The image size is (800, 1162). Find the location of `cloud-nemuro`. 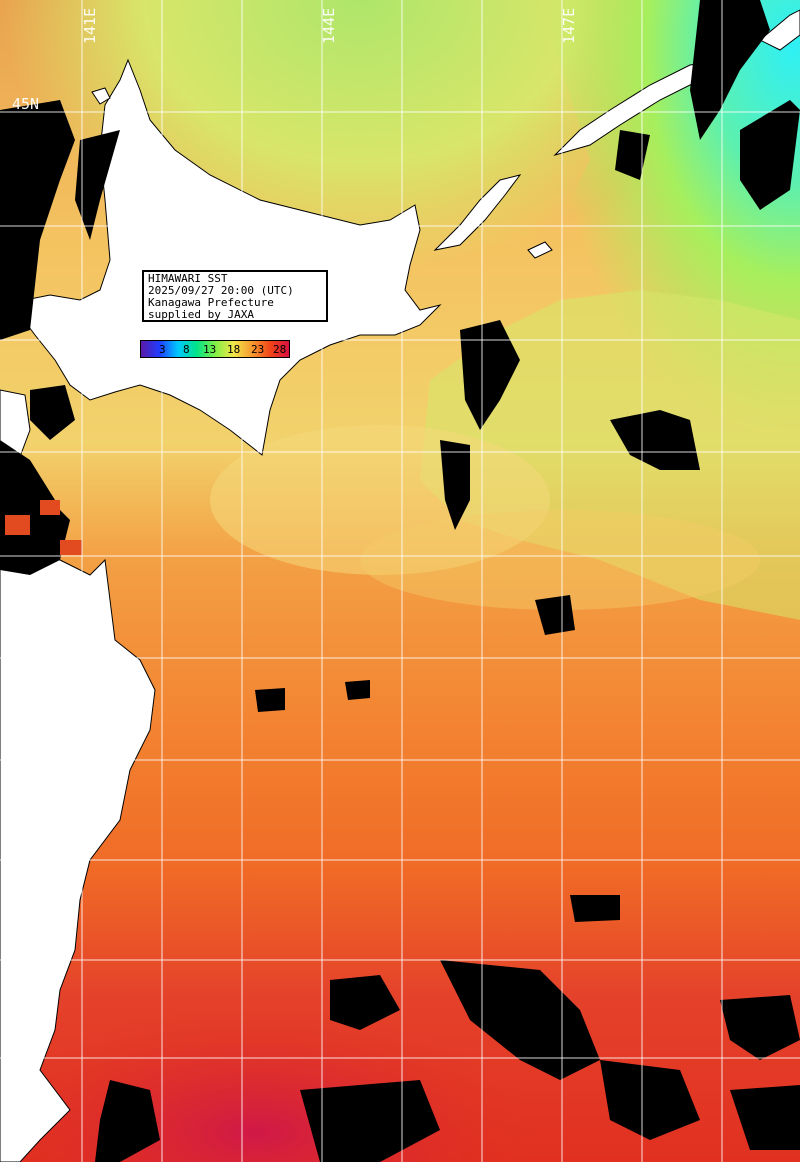

cloud-nemuro is located at coordinates (455, 485).